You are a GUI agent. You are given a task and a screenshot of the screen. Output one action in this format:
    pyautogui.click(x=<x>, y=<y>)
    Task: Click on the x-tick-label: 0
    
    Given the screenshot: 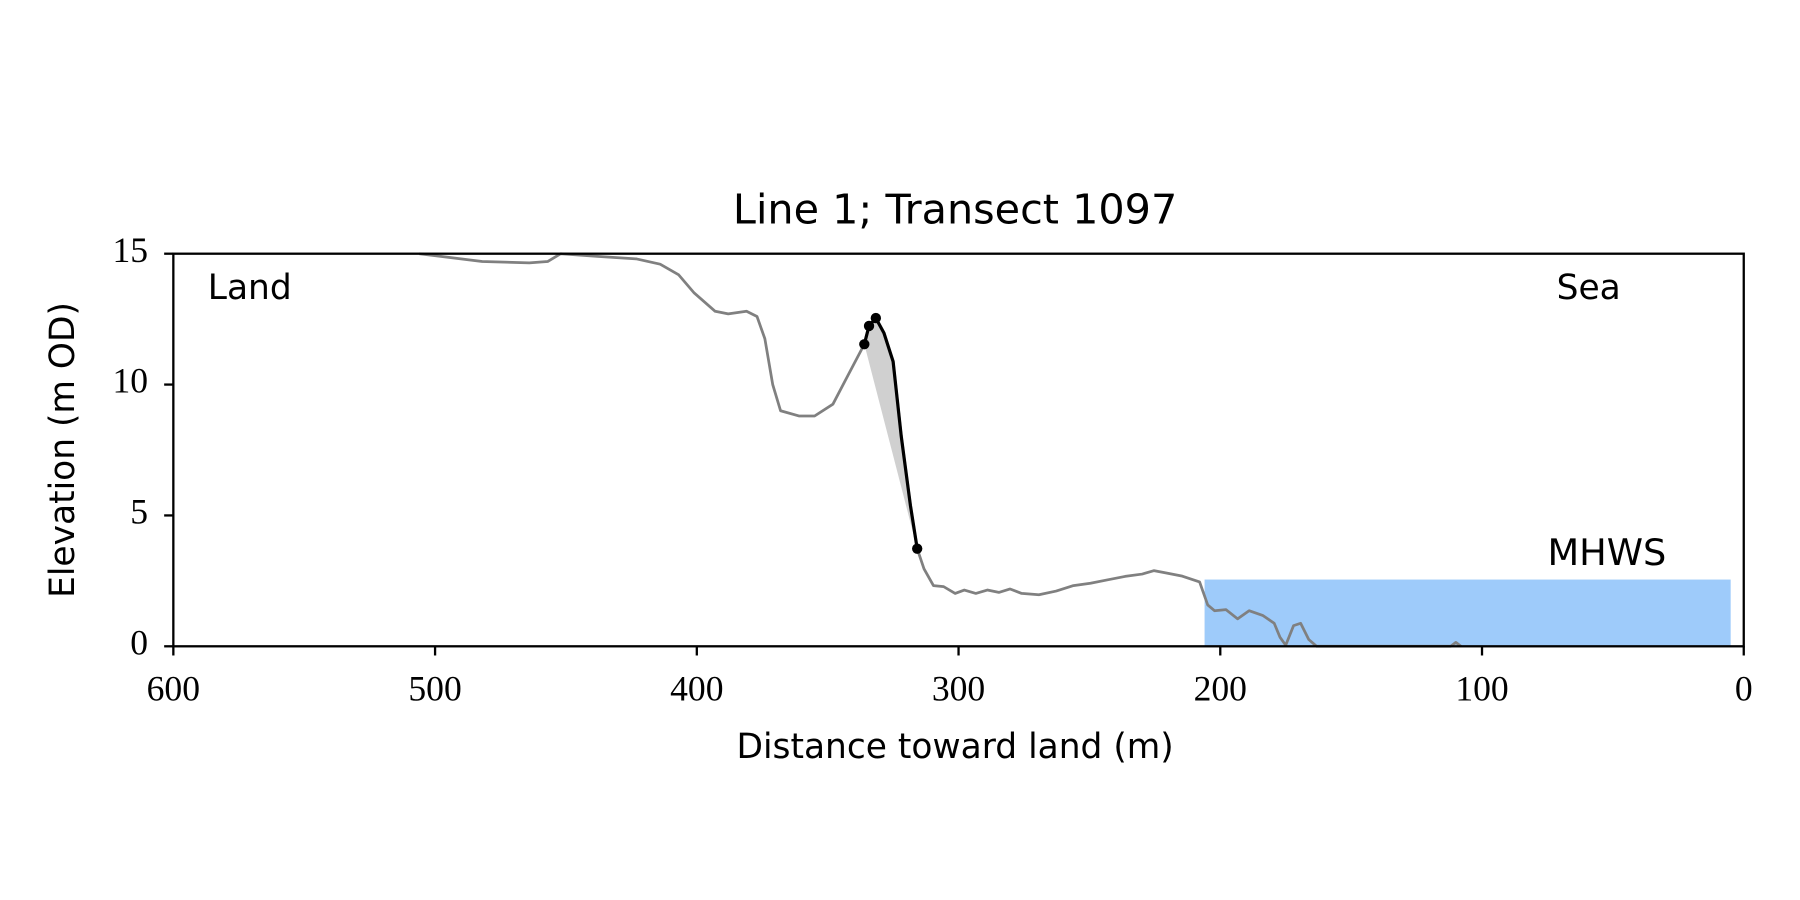 What is the action you would take?
    pyautogui.click(x=1744, y=688)
    